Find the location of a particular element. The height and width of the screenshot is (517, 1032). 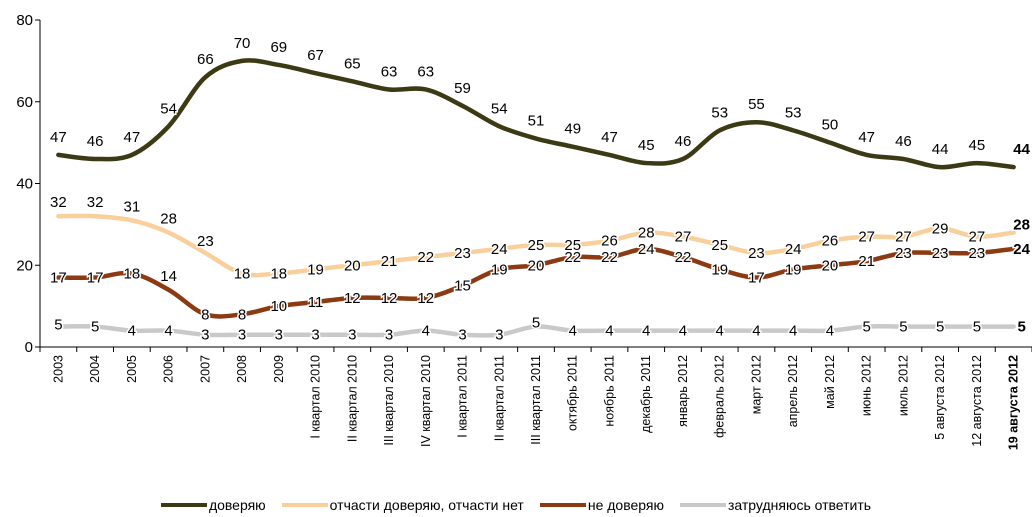

legend-label: доверяю is located at coordinates (237, 505).